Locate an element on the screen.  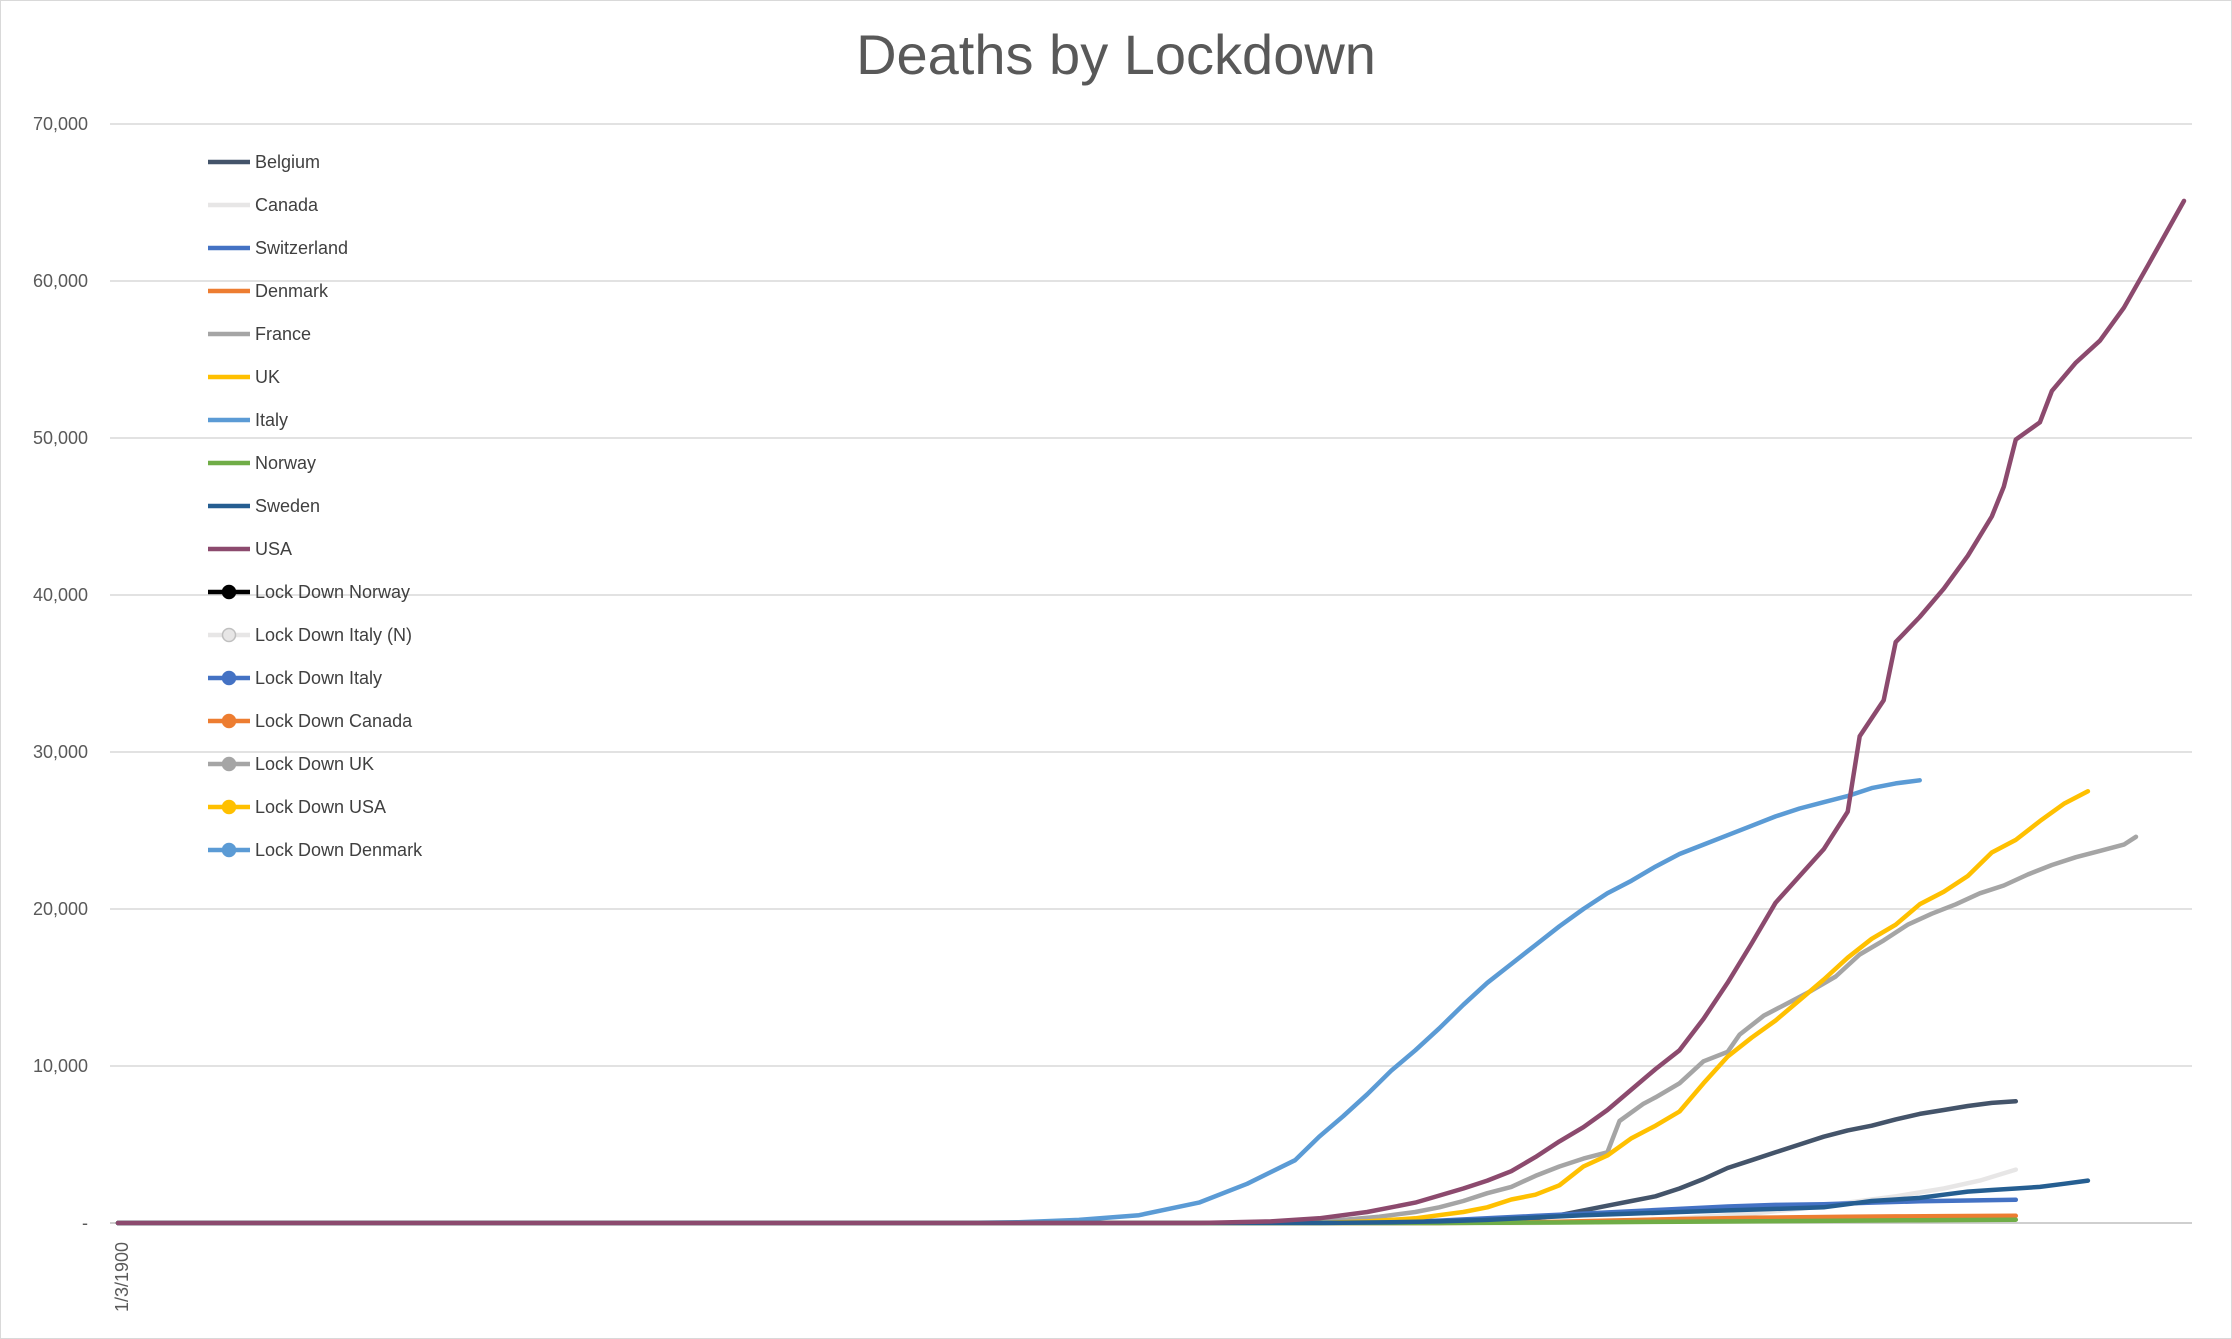
chart-title: Deaths by Lockdown is located at coordinates (1116, 54).